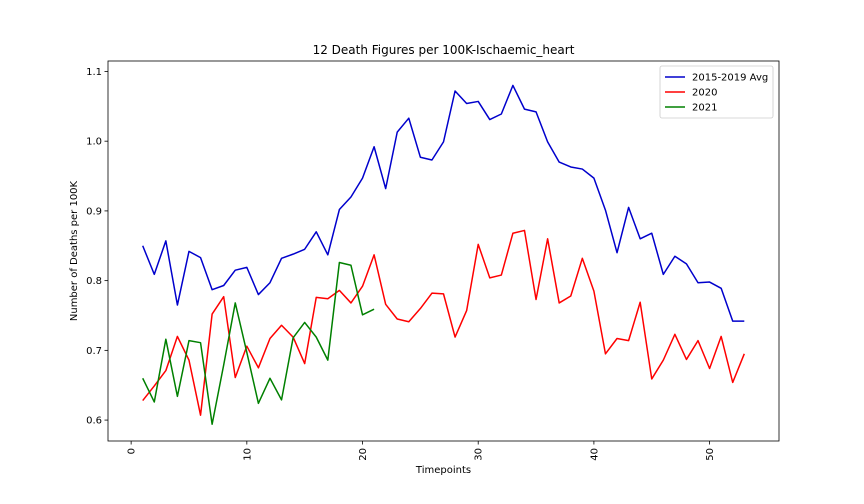 The width and height of the screenshot is (864, 504). Describe the element at coordinates (594, 454) in the screenshot. I see `x-tick-label: 40` at that location.